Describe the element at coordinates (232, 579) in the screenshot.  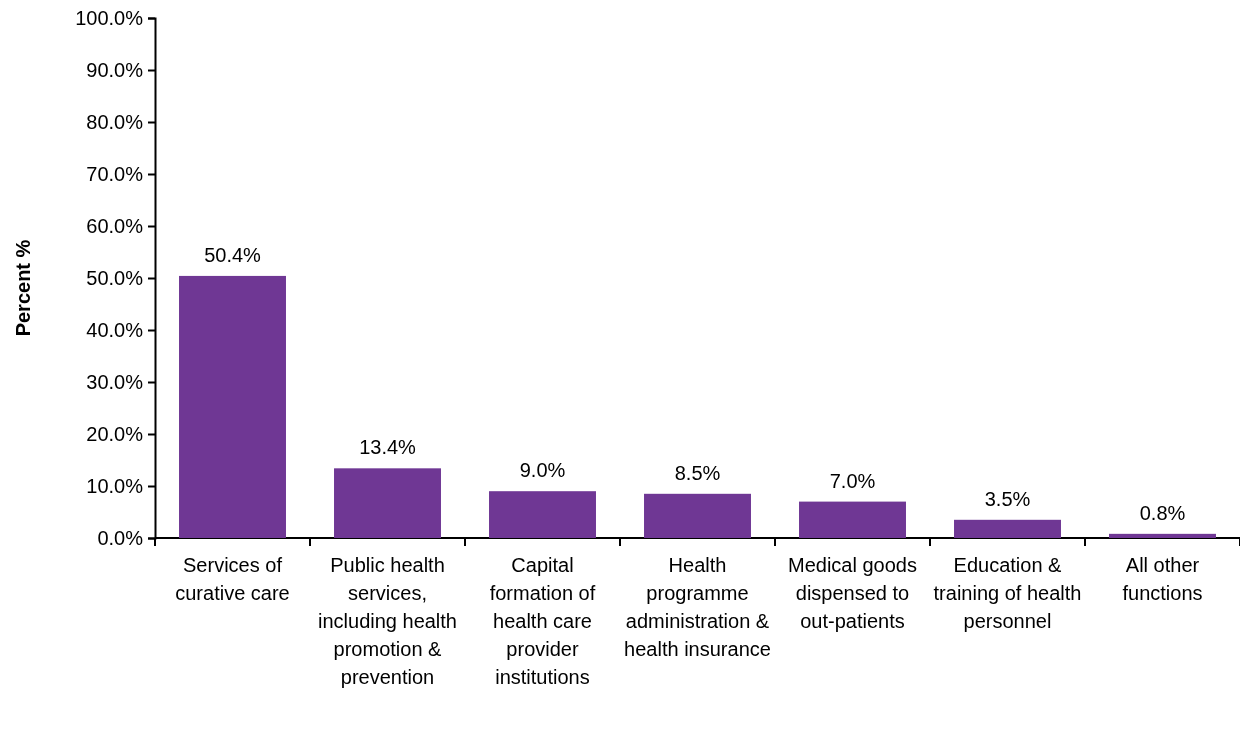
I see `x-tick-label: Services of curative care` at that location.